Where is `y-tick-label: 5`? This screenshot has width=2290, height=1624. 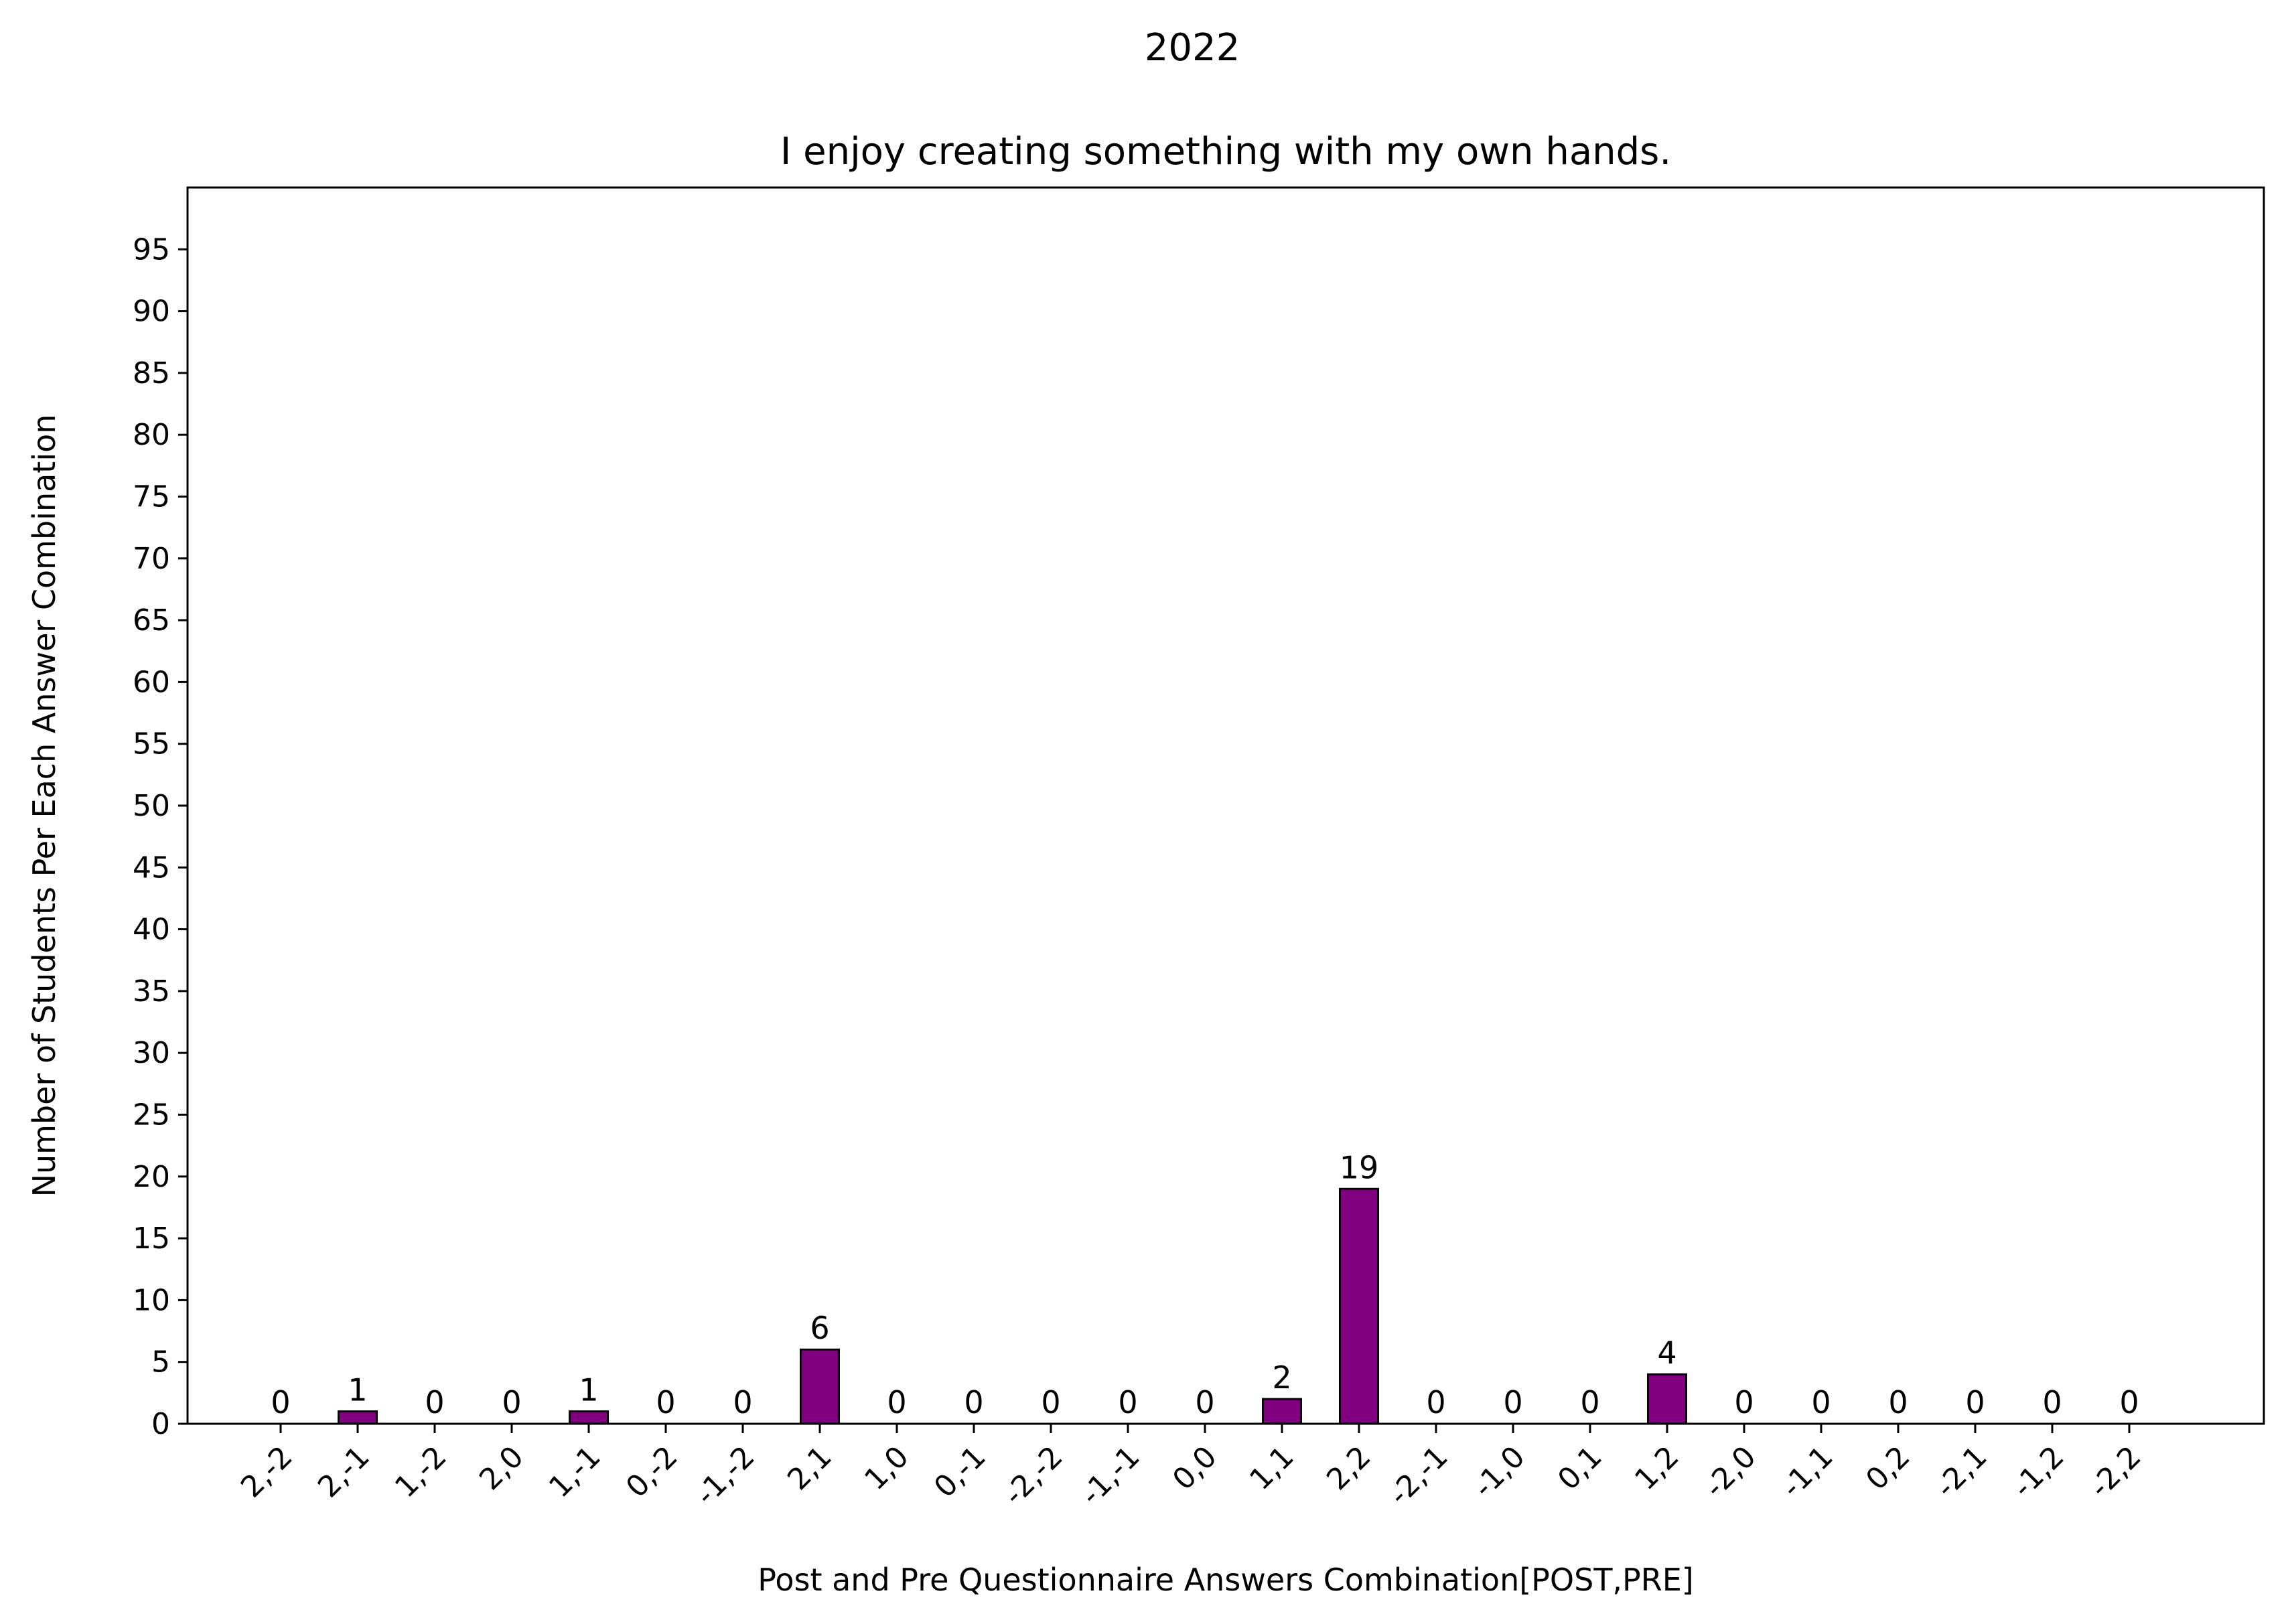 y-tick-label: 5 is located at coordinates (160, 1362).